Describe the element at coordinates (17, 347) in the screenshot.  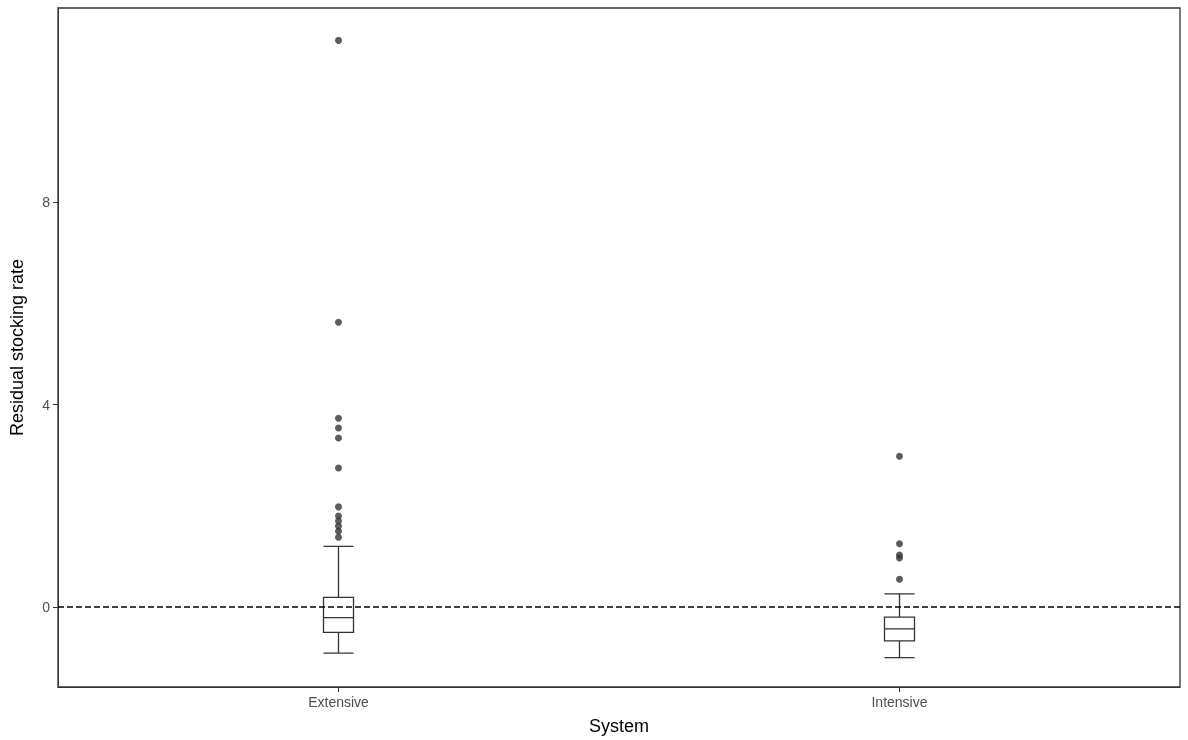
I see `y-axis-title: Residual stocking rate` at that location.